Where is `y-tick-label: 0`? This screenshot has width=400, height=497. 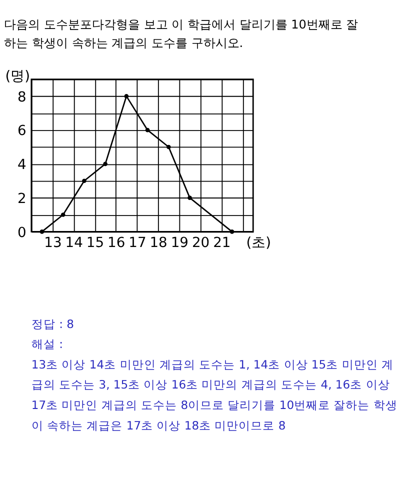 y-tick-label: 0 is located at coordinates (22, 232).